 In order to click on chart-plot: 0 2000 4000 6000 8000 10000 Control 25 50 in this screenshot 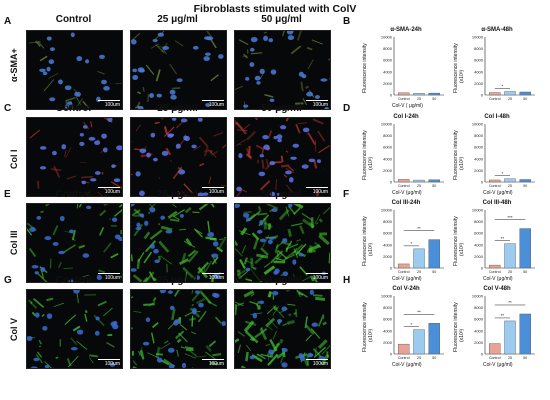, I will do `click(412, 155)`.